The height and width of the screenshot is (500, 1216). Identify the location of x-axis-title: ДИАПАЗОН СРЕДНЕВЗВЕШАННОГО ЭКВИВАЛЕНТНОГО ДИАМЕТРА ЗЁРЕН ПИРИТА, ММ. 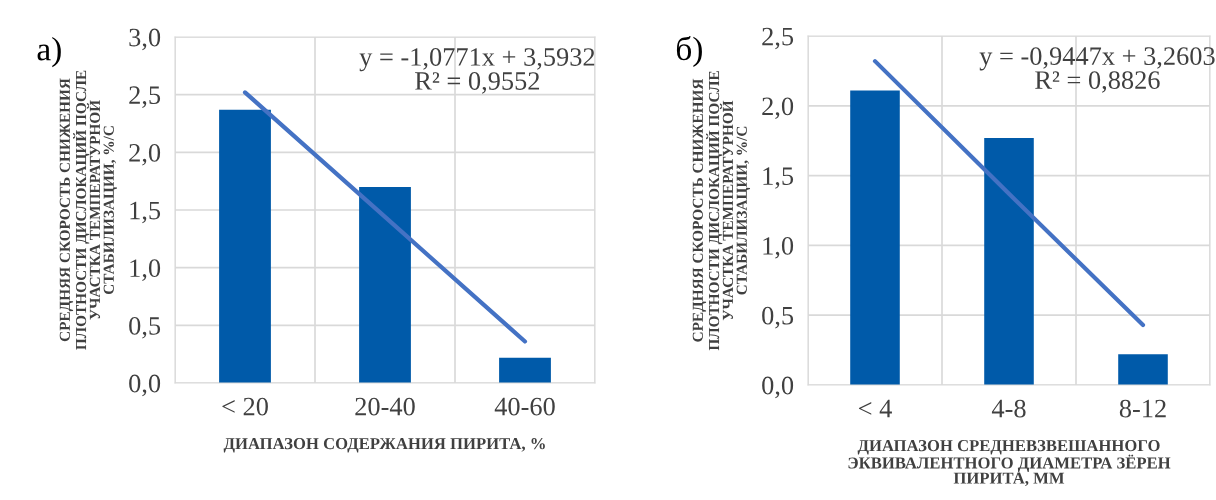
(1009, 463).